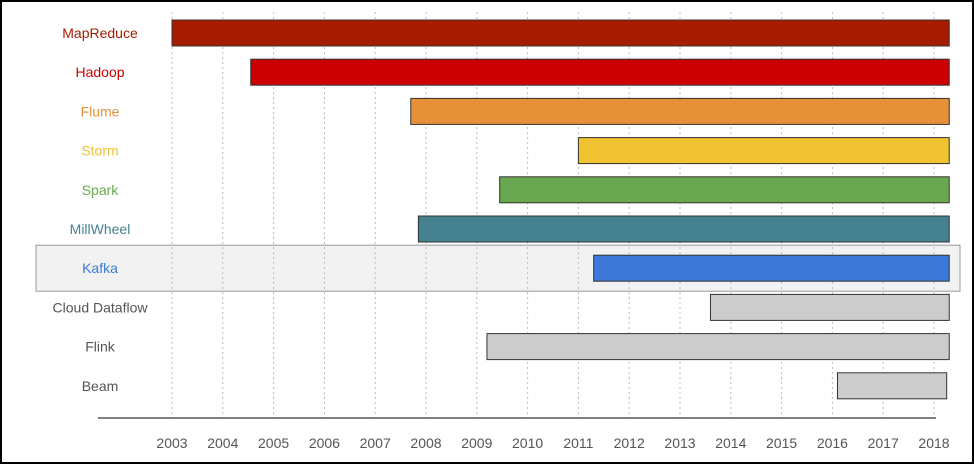 The image size is (974, 464). Describe the element at coordinates (222, 443) in the screenshot. I see `x-tick-label-2004: 2004` at that location.